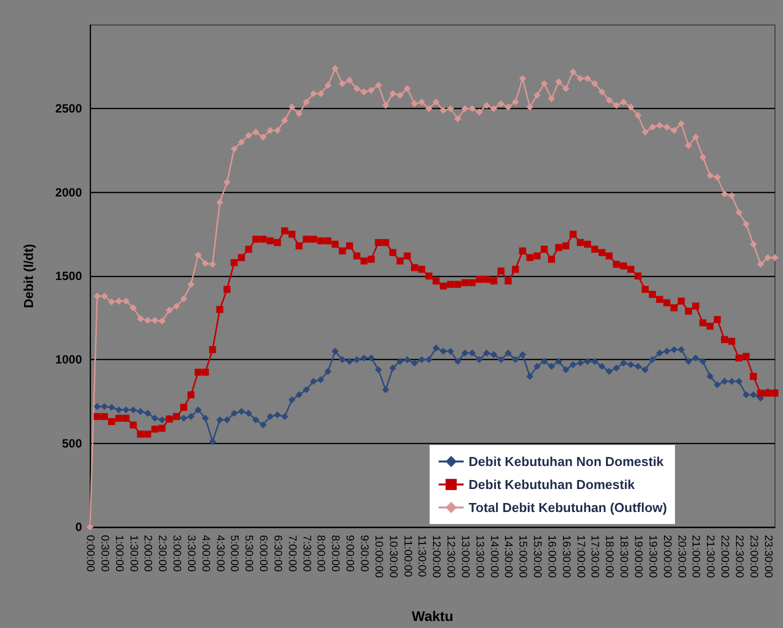 This screenshot has width=783, height=628. What do you see at coordinates (335, 553) in the screenshot?
I see `x-tick-label: 8:30:00` at bounding box center [335, 553].